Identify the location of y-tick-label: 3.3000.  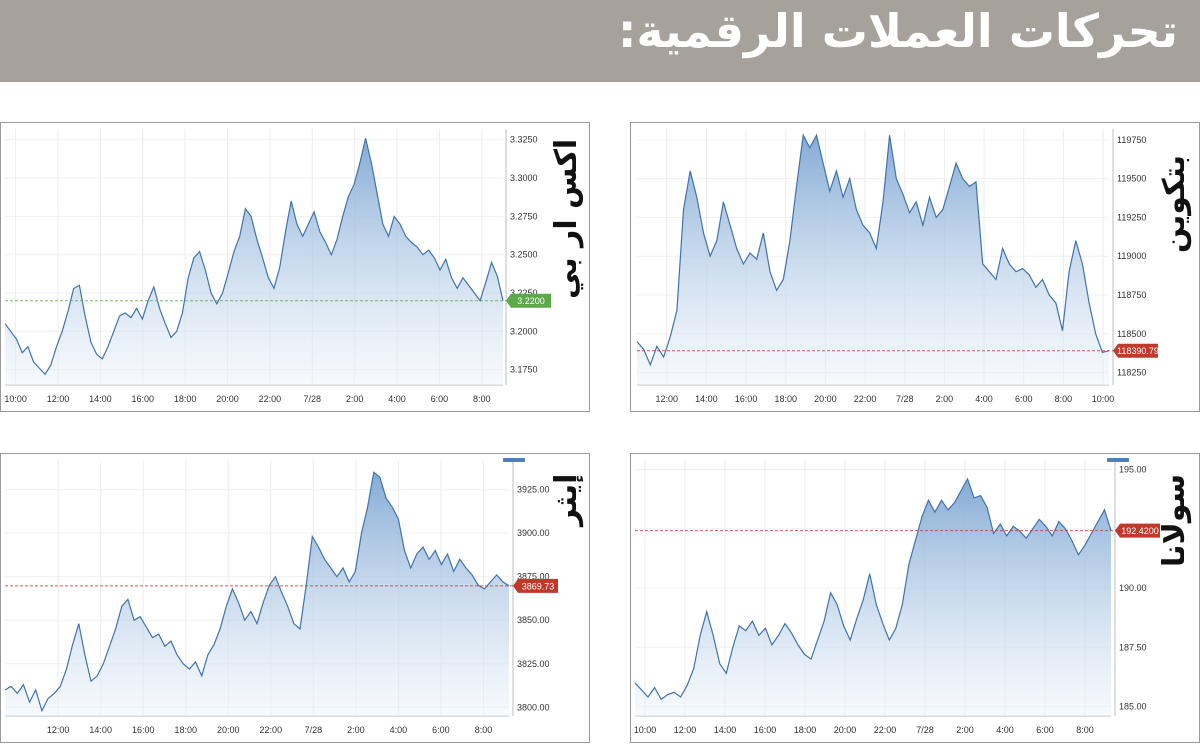
(524, 178).